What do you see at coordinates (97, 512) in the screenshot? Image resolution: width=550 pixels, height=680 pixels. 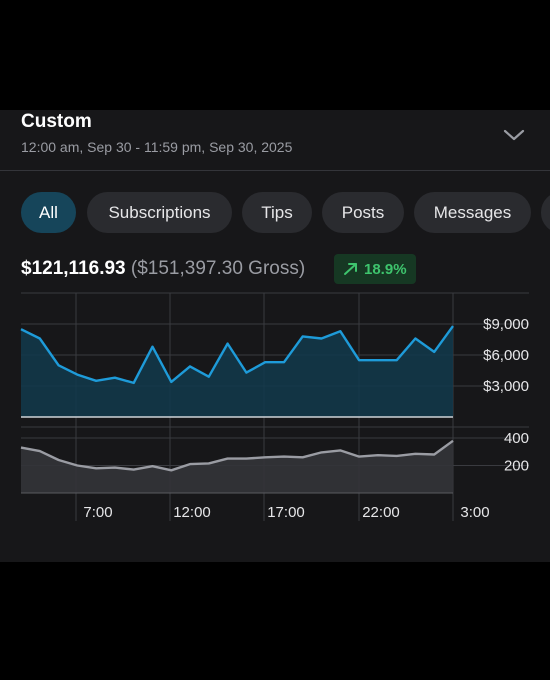 I see `x-tick-label: 7:00` at bounding box center [97, 512].